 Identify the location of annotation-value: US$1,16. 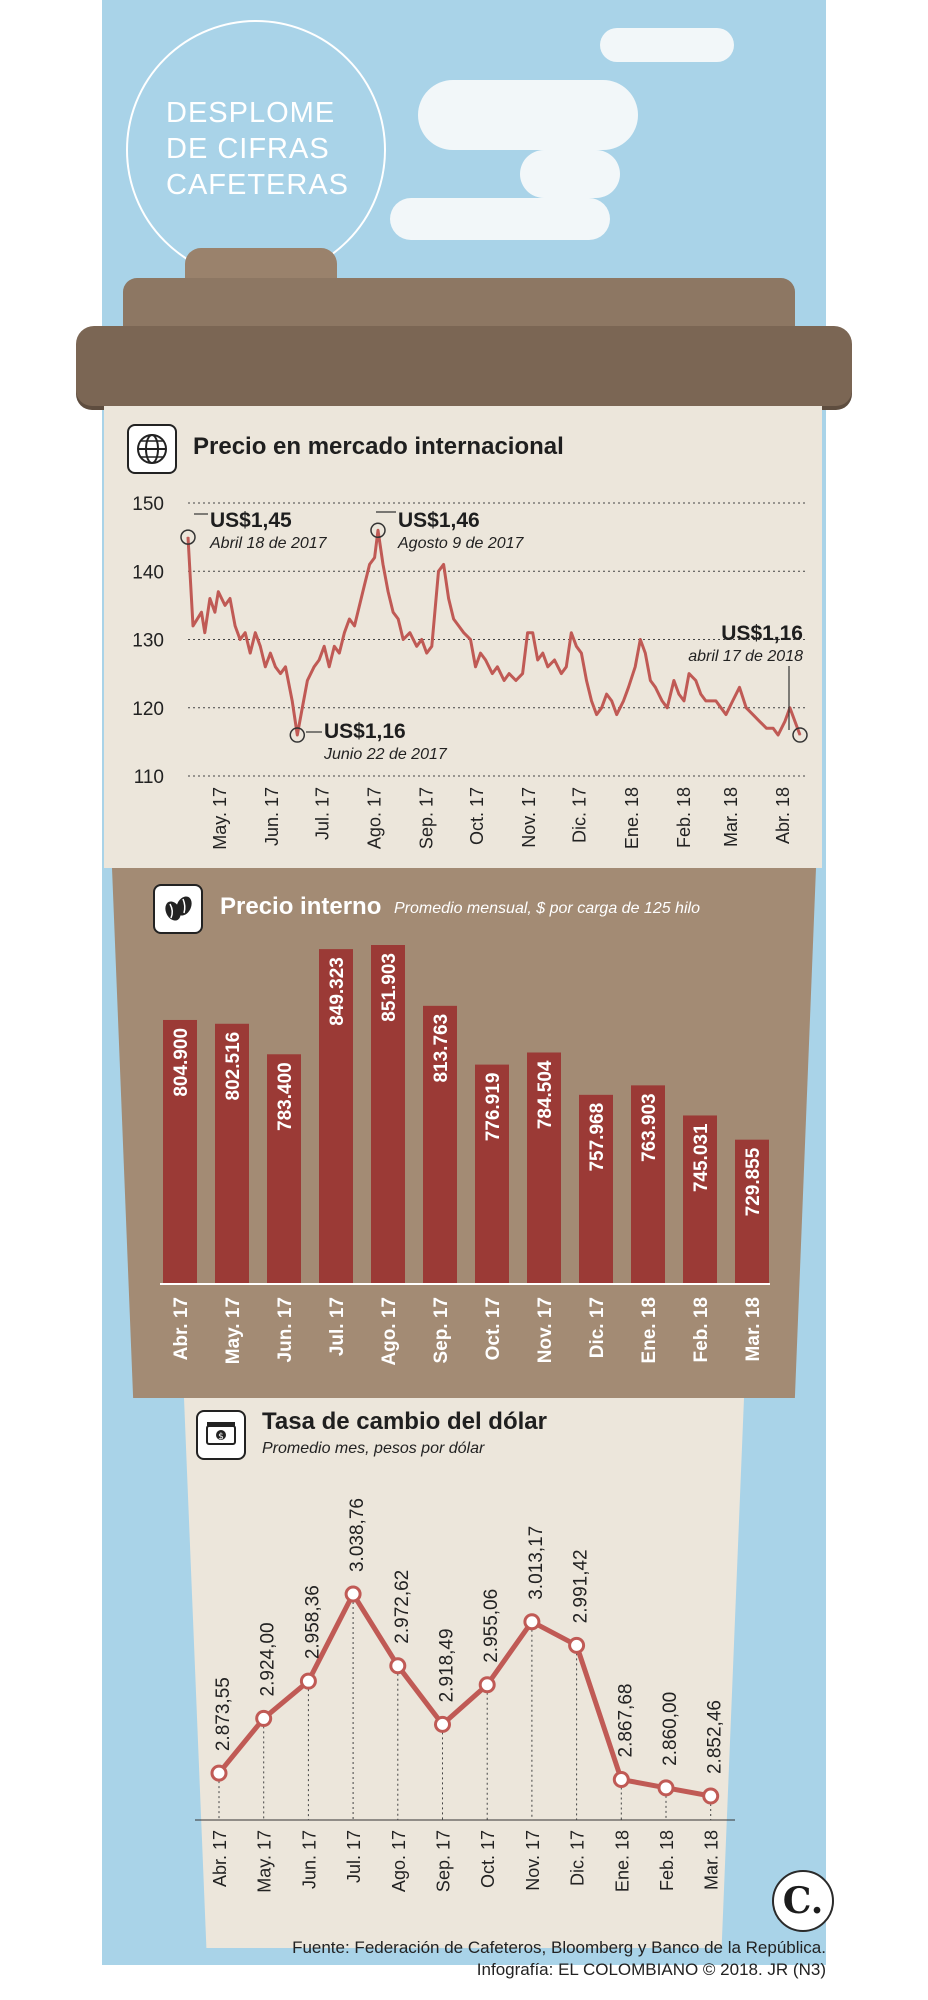
(365, 731).